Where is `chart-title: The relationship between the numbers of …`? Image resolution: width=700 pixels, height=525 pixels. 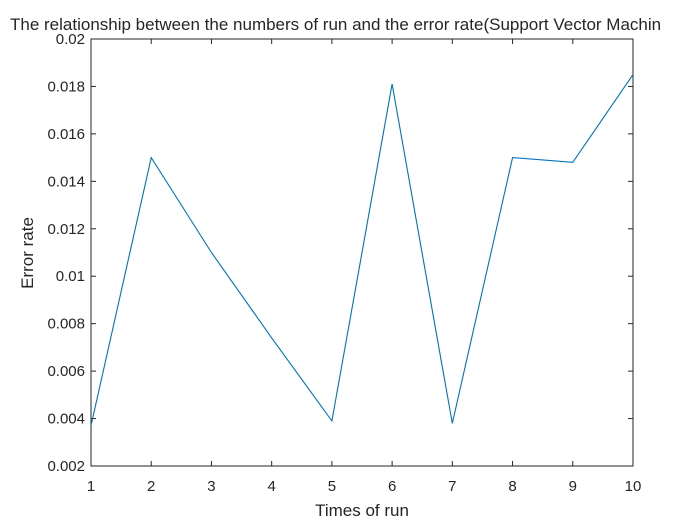
chart-title: The relationship between the numbers of … is located at coordinates (335, 24).